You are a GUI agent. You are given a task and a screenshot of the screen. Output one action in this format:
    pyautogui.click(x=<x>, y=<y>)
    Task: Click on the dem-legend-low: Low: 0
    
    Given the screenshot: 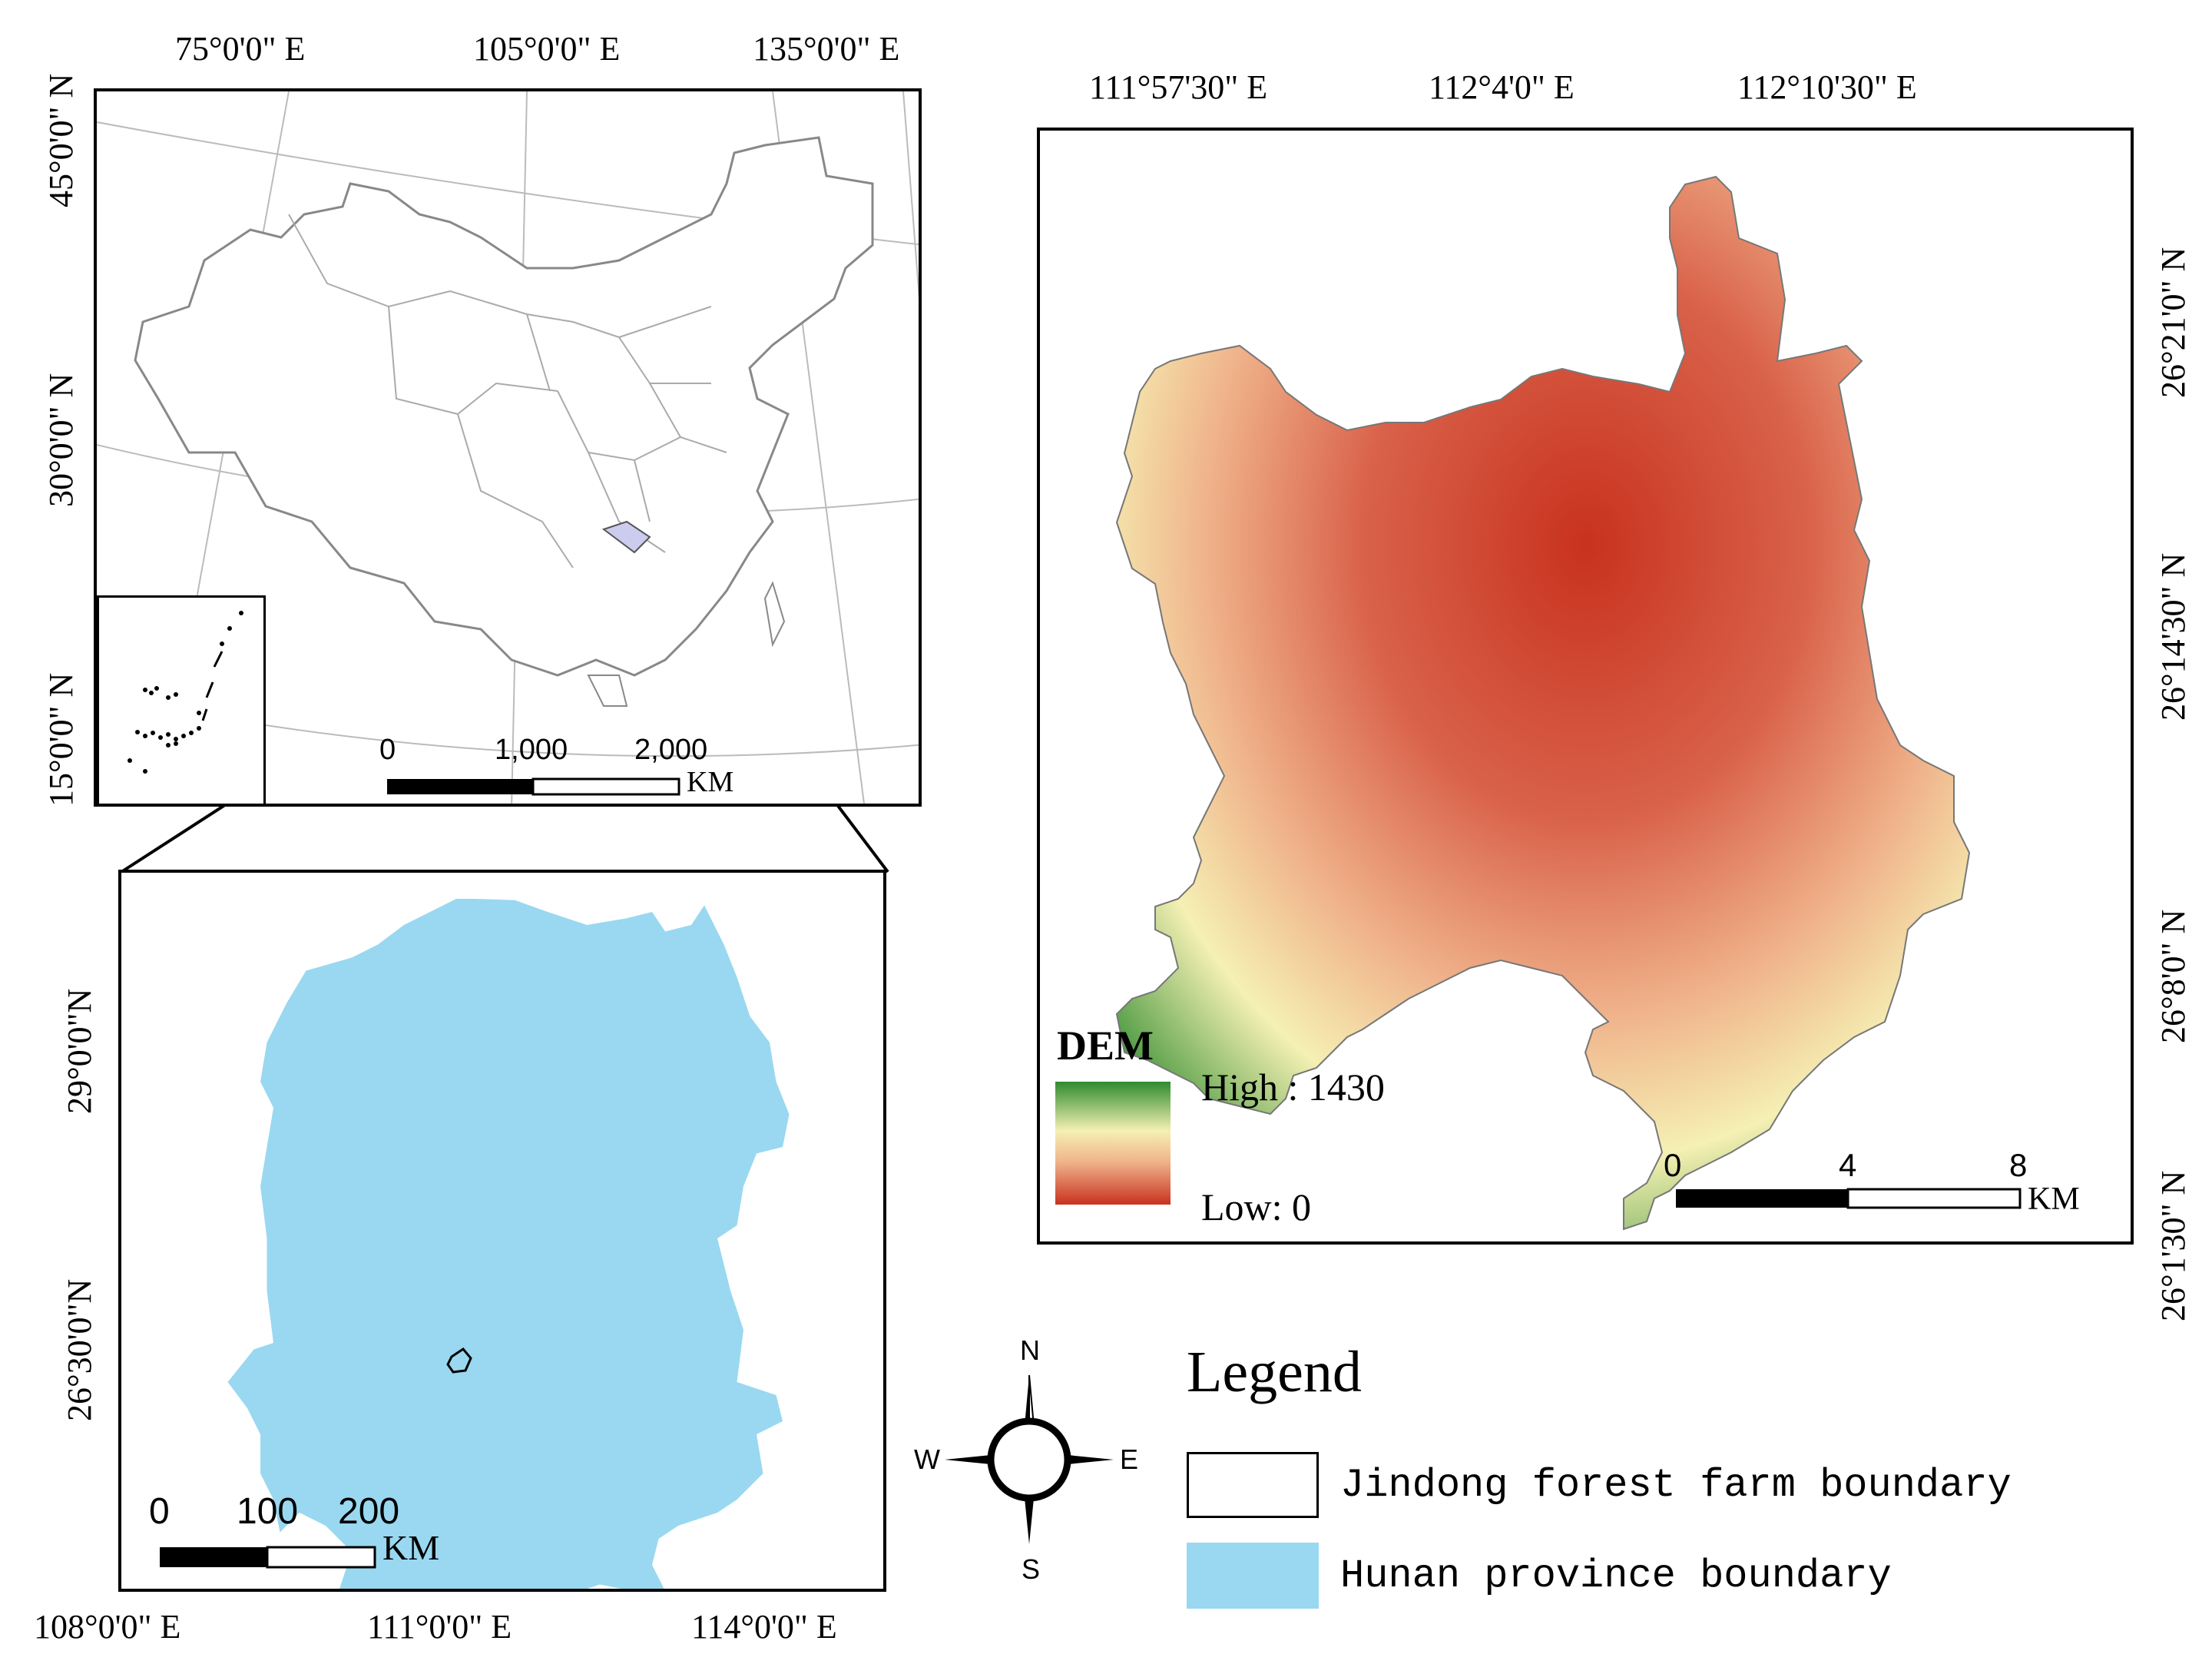 What is the action you would take?
    pyautogui.click(x=1257, y=1206)
    